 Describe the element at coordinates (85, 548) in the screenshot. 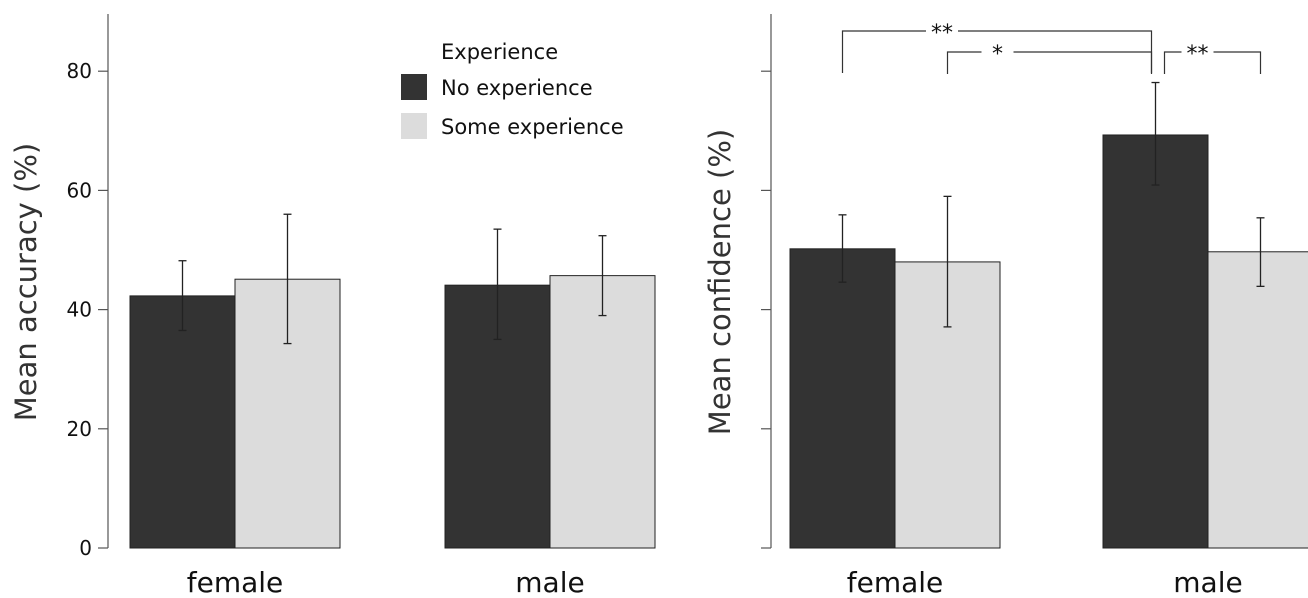

I see `accuracy-y-tick-label: 0` at that location.